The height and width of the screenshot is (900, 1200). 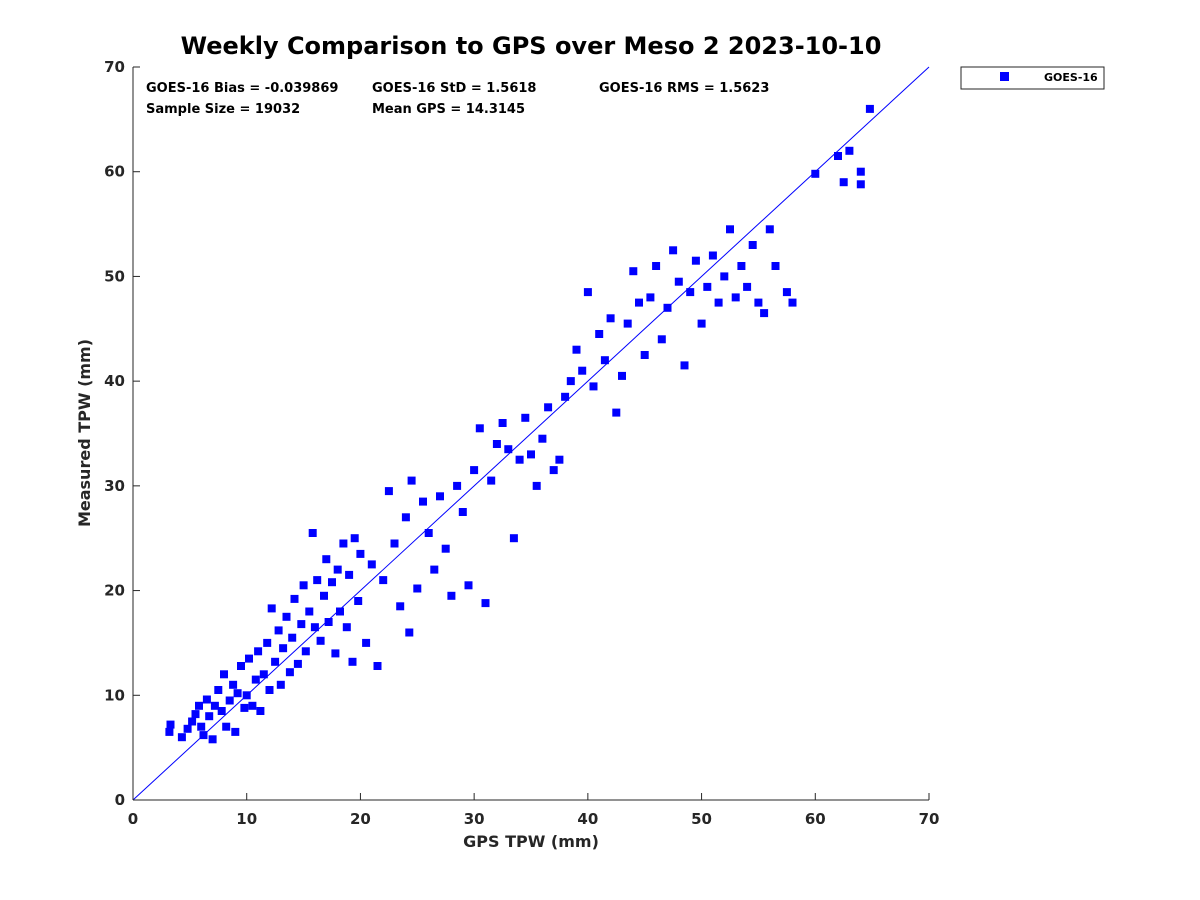 I want to click on y-tick-label: 20, so click(x=114, y=591).